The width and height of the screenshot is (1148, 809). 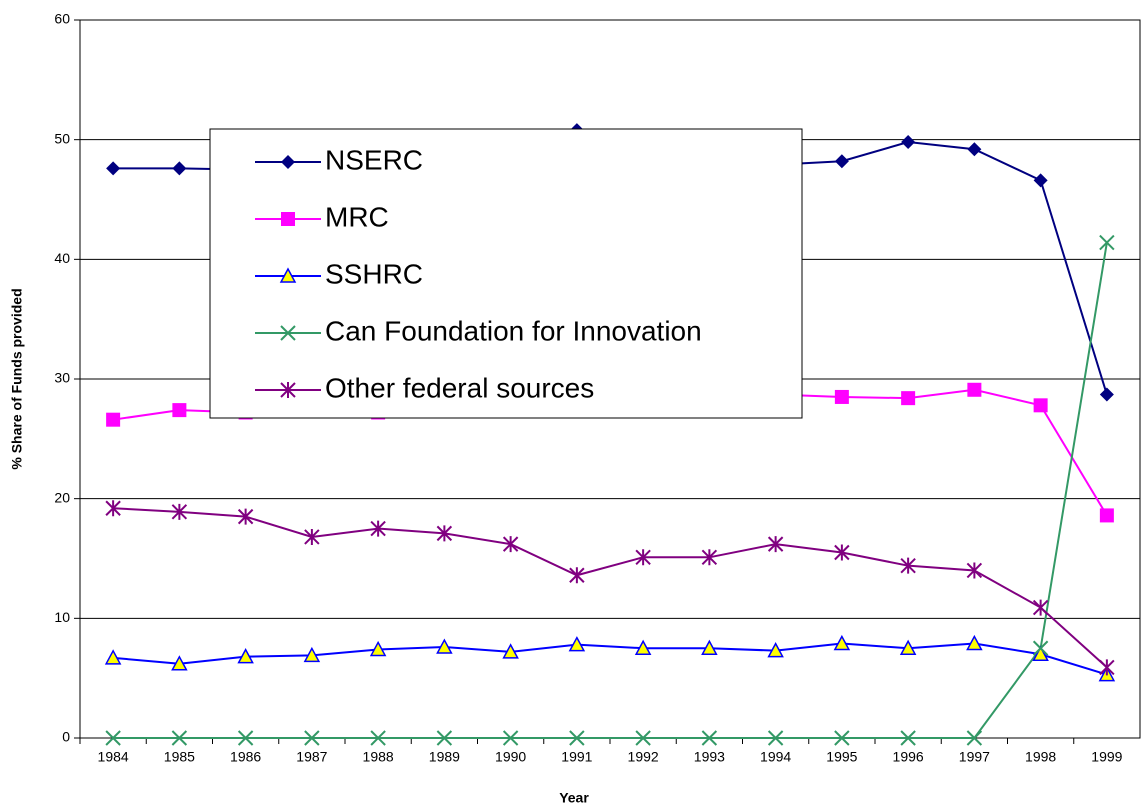 What do you see at coordinates (62, 258) in the screenshot?
I see `y-tick-label: 40` at bounding box center [62, 258].